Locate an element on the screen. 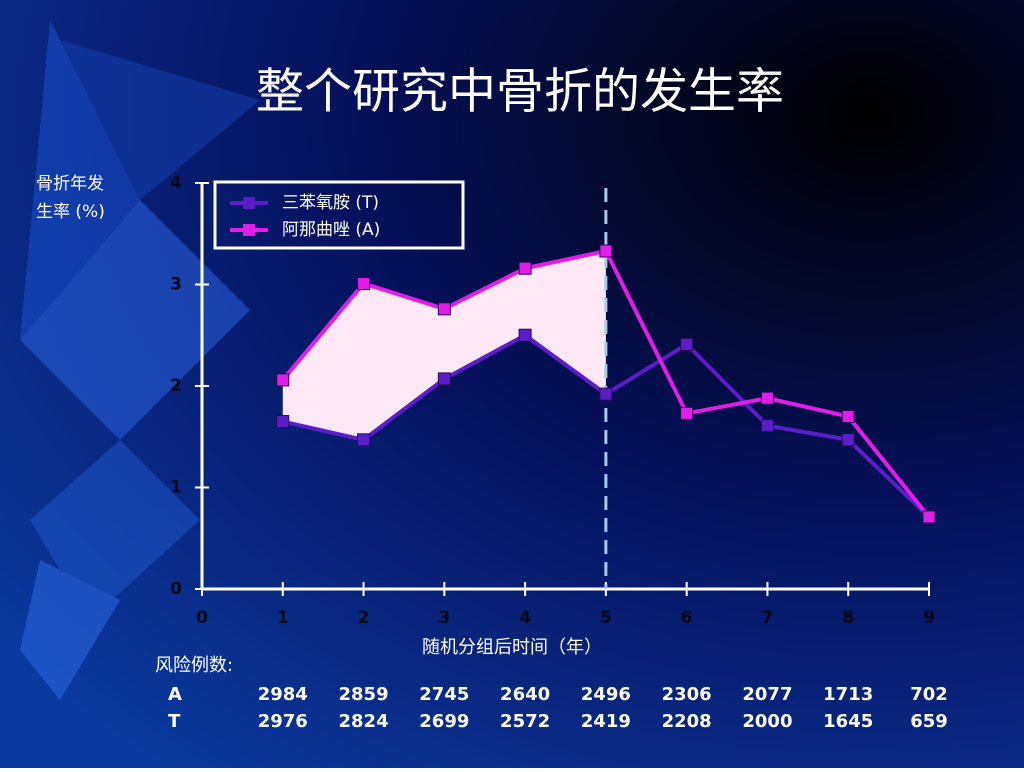 Image resolution: width=1024 pixels, height=772 pixels. risk-value: 2572 is located at coordinates (525, 721).